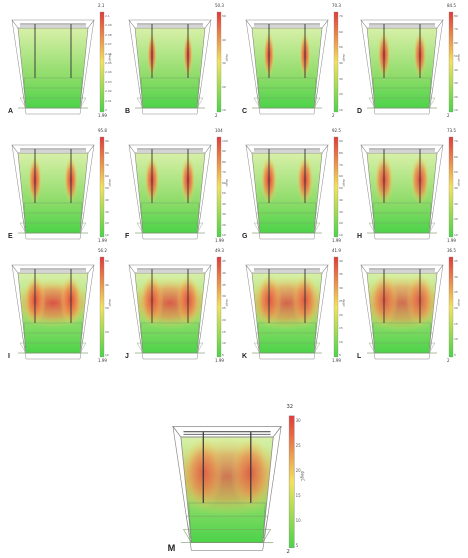 The height and width of the screenshot is (558, 468). What do you see at coordinates (451, 5) in the screenshot?
I see `colorbar-max: 84.5` at bounding box center [451, 5].